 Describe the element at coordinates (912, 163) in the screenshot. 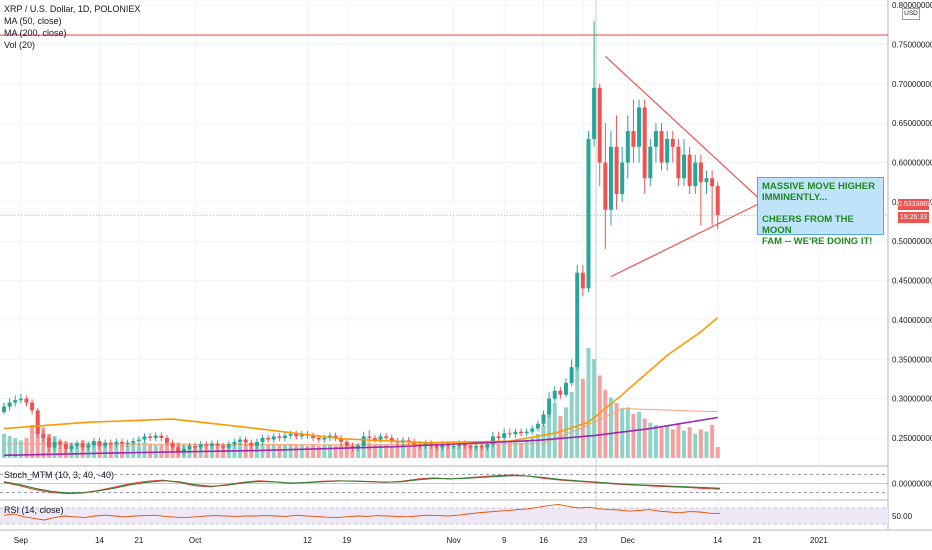

I see `price-axis-label: 0.60000000` at that location.